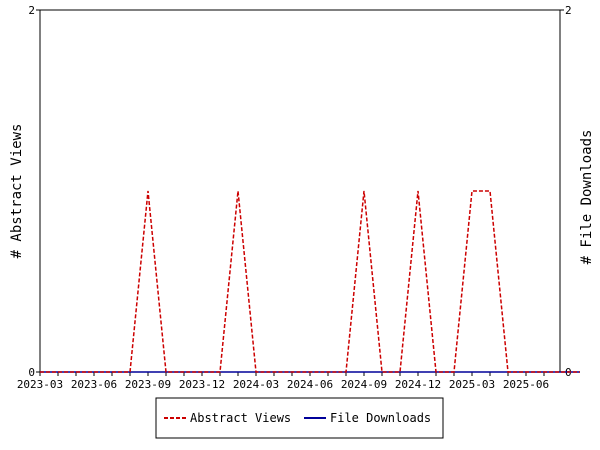  I want to click on x-tick-label: 2023-03, so click(40, 384).